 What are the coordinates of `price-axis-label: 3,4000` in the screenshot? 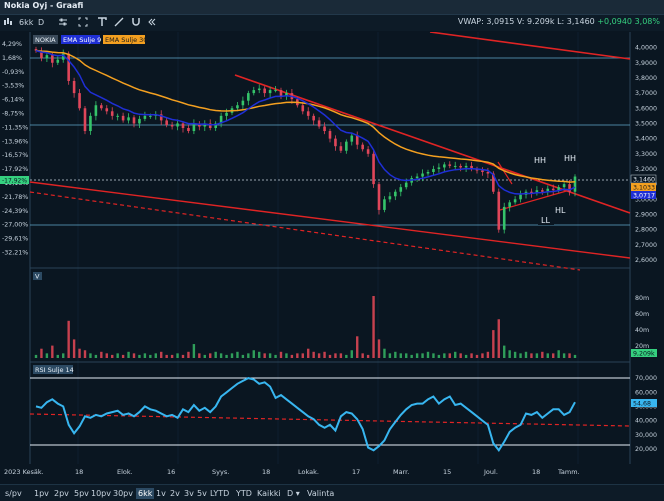 It's located at (646, 139).